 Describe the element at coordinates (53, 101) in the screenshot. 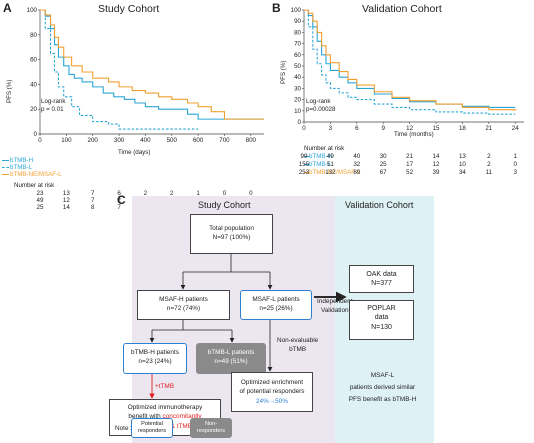

I see `panel-a-logrank: Log-rank` at that location.